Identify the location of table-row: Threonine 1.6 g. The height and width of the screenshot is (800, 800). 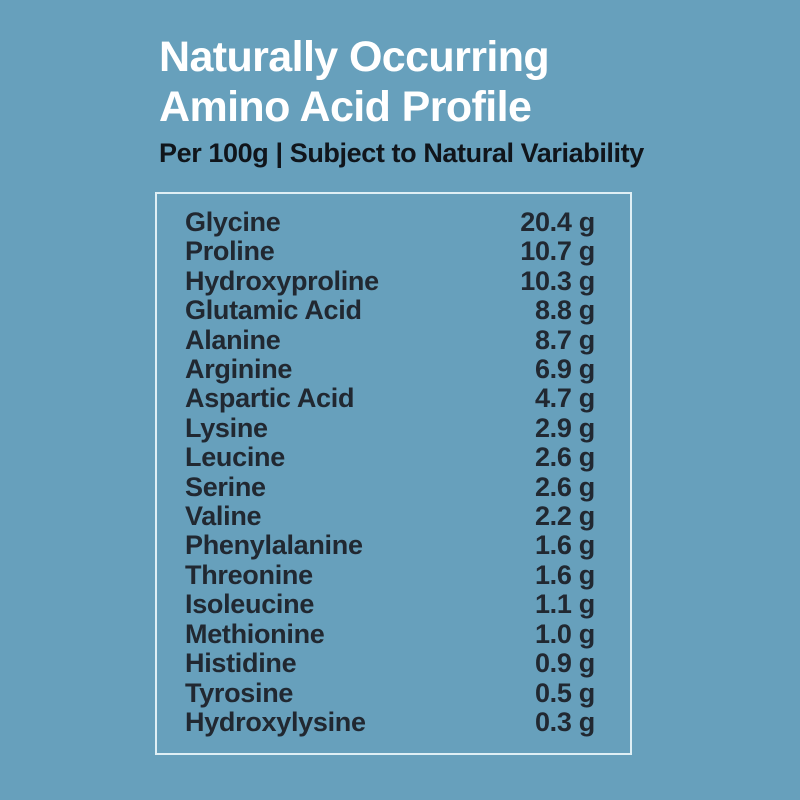
(390, 574).